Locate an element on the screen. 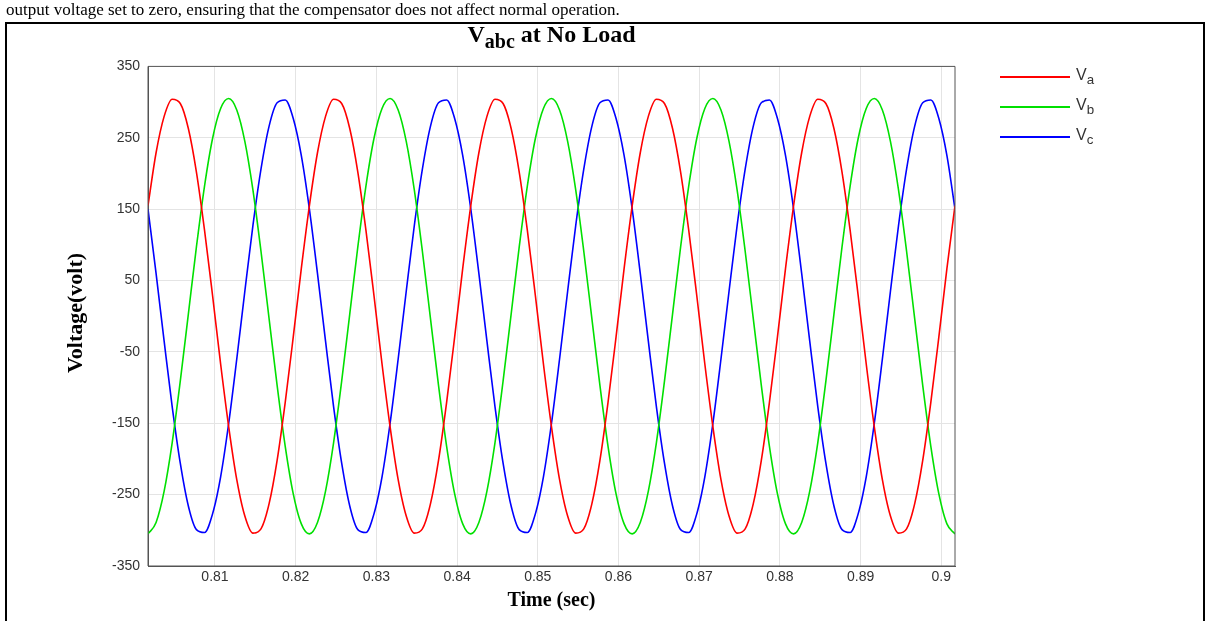 This screenshot has height=621, width=1205. x-tick-label: 0.86 is located at coordinates (618, 576).